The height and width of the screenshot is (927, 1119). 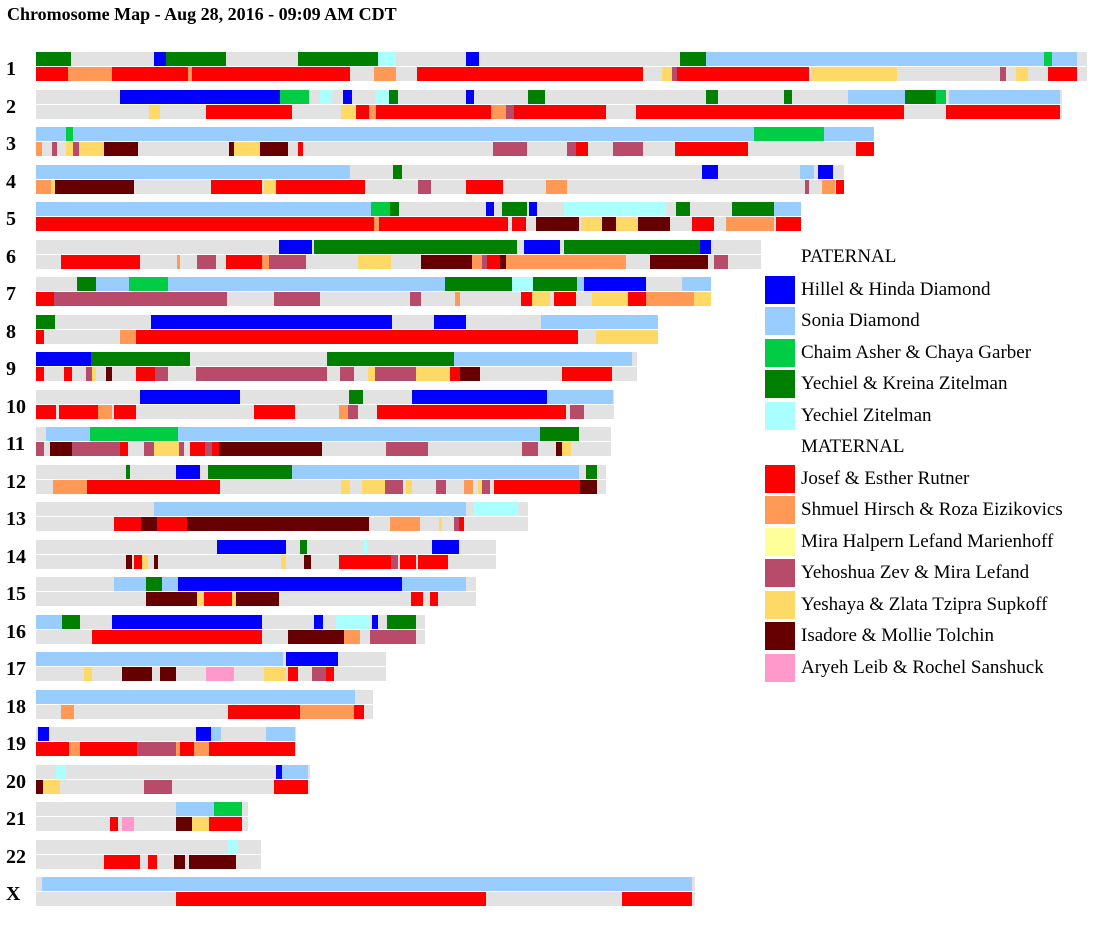 I want to click on chromosome-label: 11, so click(x=15, y=444).